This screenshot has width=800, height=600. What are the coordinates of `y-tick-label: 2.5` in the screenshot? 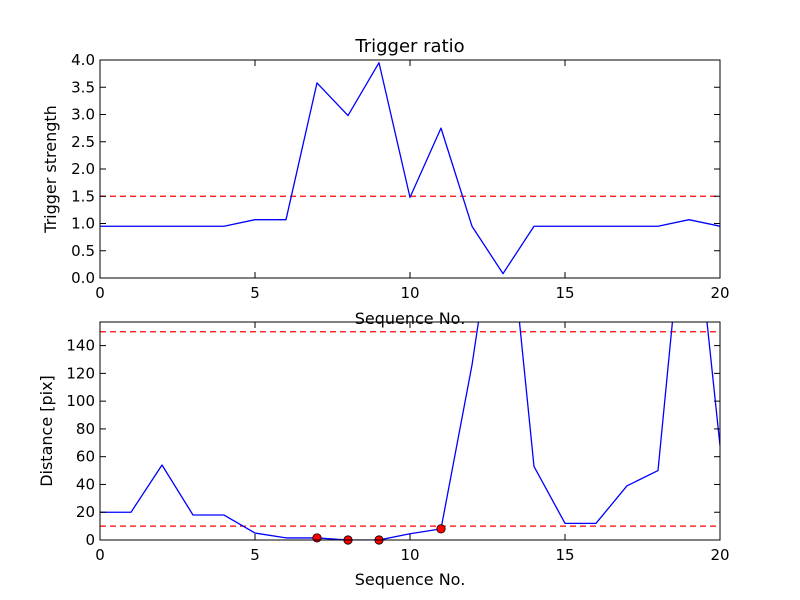 It's located at (83, 142).